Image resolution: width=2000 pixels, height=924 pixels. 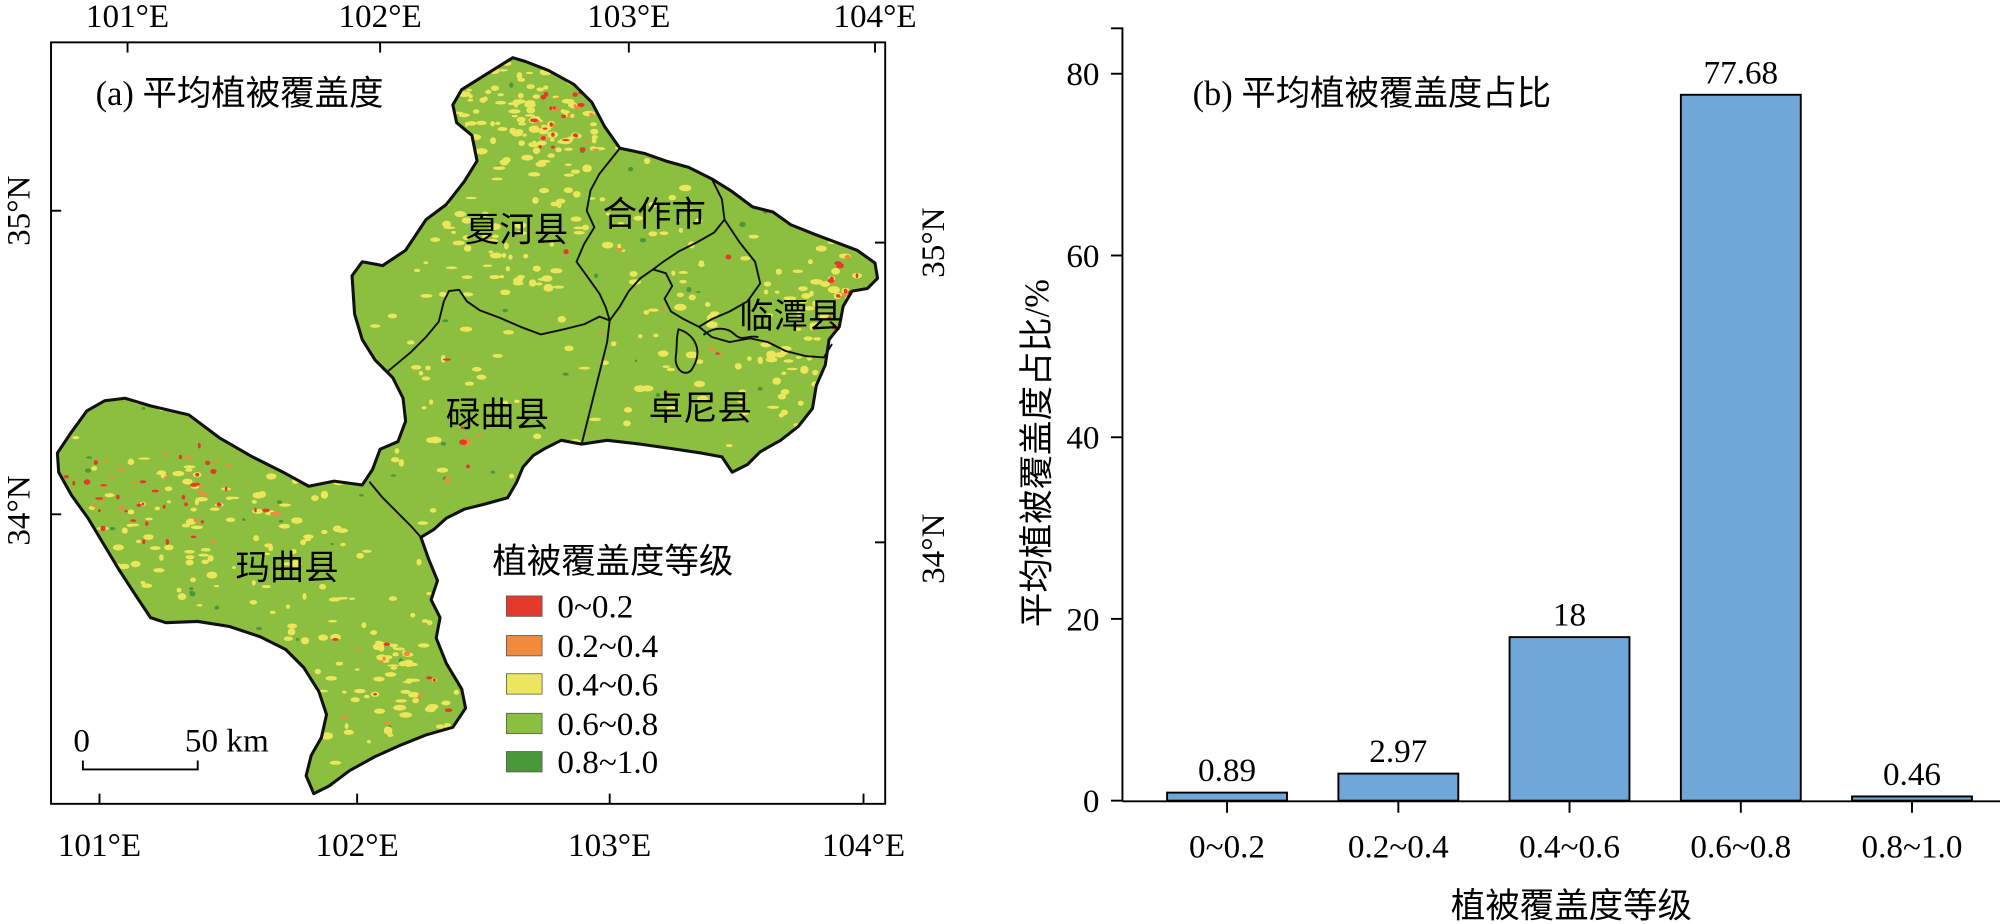 What do you see at coordinates (1912, 846) in the screenshot?
I see `x-tick-label-0.8~1.0: 0.8~1.0` at bounding box center [1912, 846].